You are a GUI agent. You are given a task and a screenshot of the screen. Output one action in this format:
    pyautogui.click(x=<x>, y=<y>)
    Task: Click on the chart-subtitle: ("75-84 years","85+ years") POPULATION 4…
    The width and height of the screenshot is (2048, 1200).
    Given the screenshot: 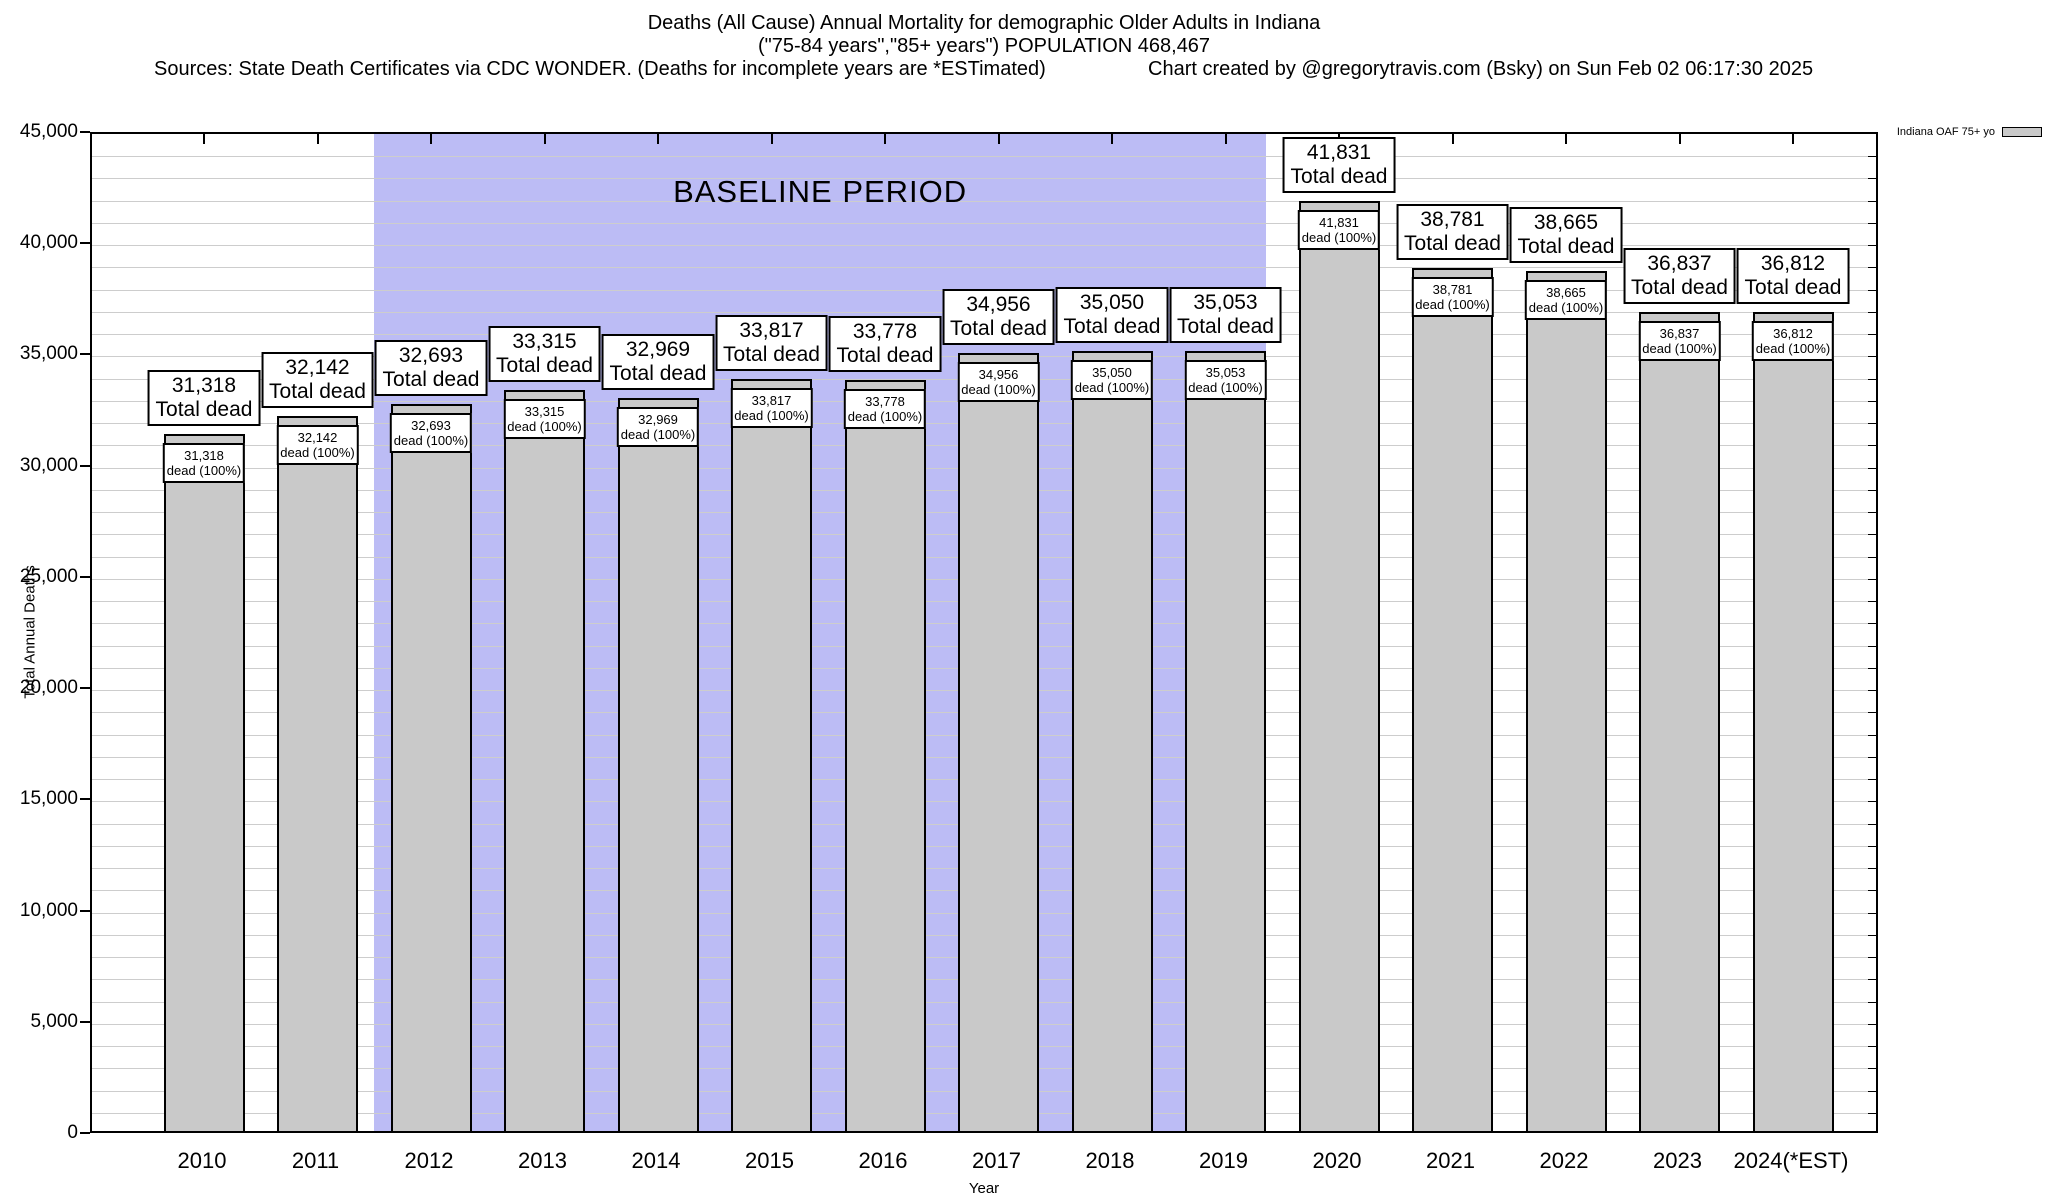 What is the action you would take?
    pyautogui.click(x=984, y=46)
    